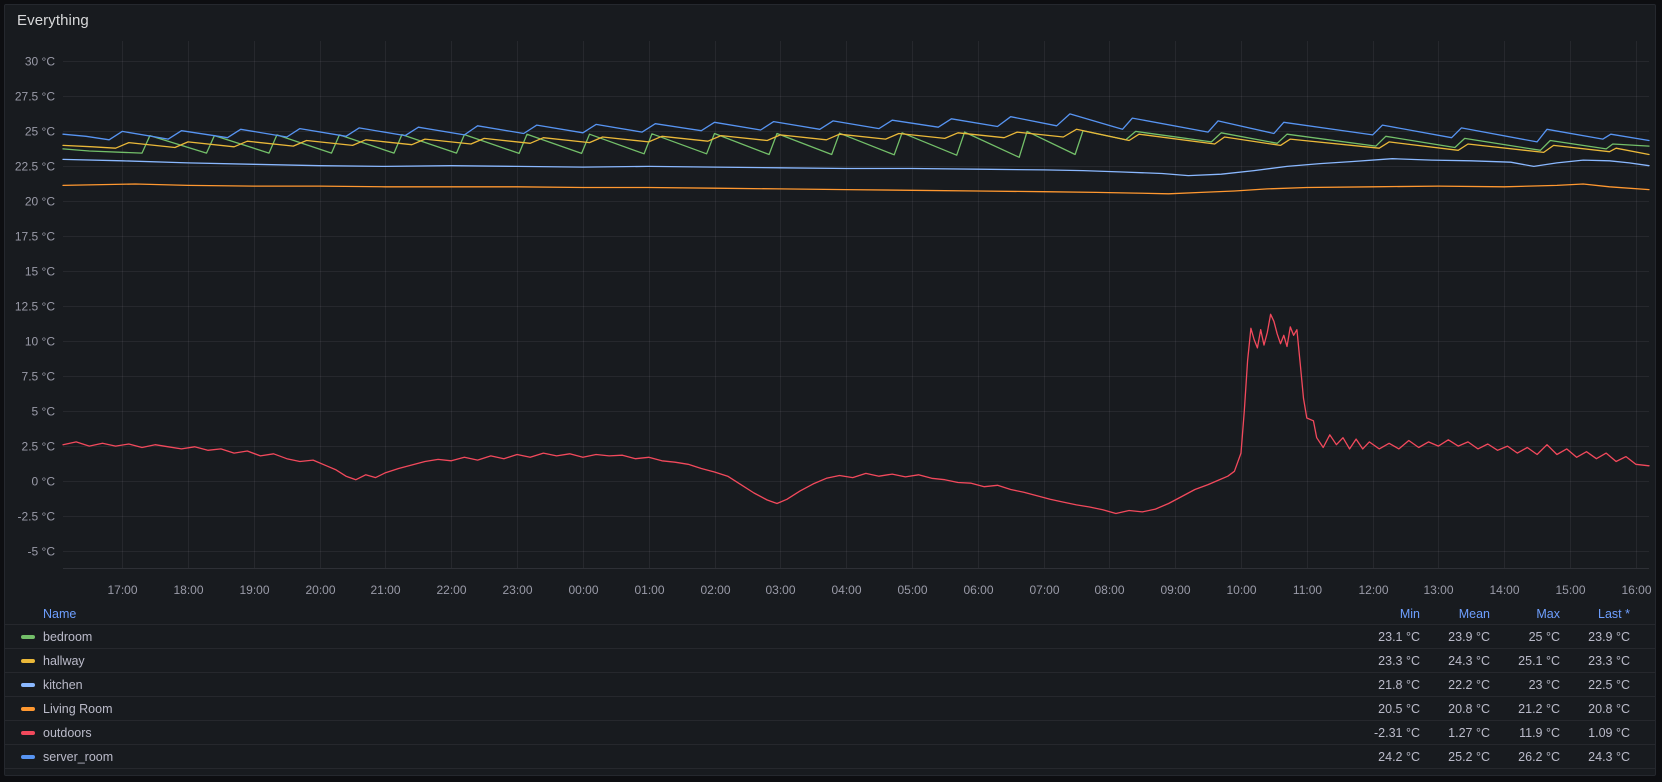  I want to click on legend-mean-value: 22.2 °C, so click(1469, 684).